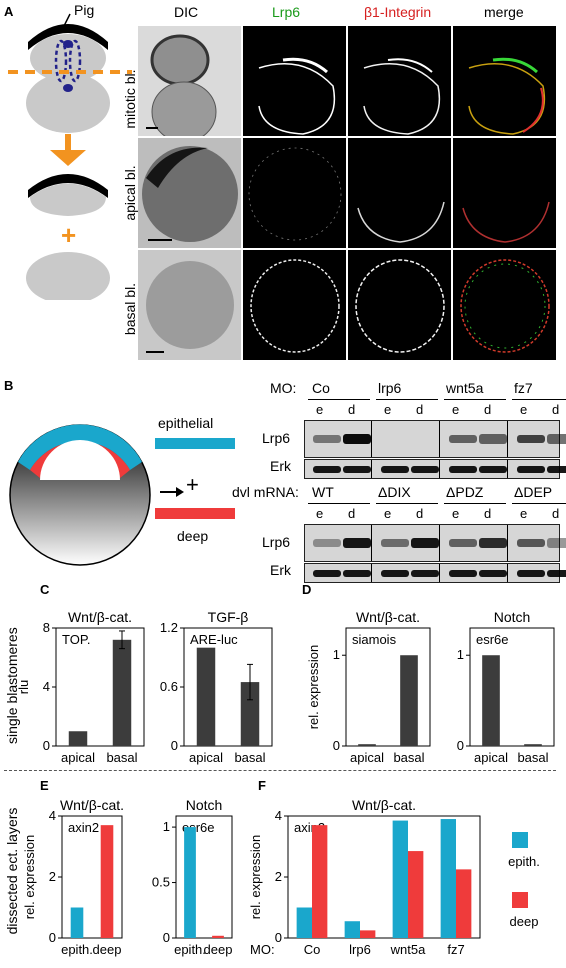  Describe the element at coordinates (189, 305) in the screenshot. I see `dic-basal` at that location.